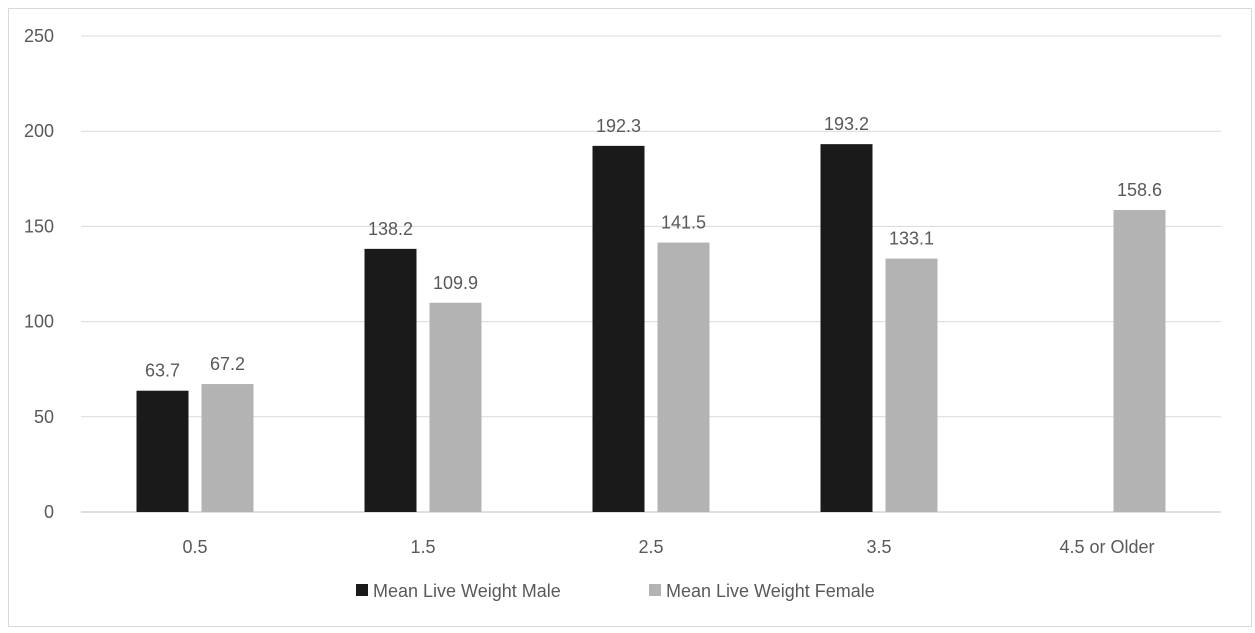 This screenshot has height=633, width=1255. What do you see at coordinates (162, 371) in the screenshot?
I see `data-label: 63.7` at bounding box center [162, 371].